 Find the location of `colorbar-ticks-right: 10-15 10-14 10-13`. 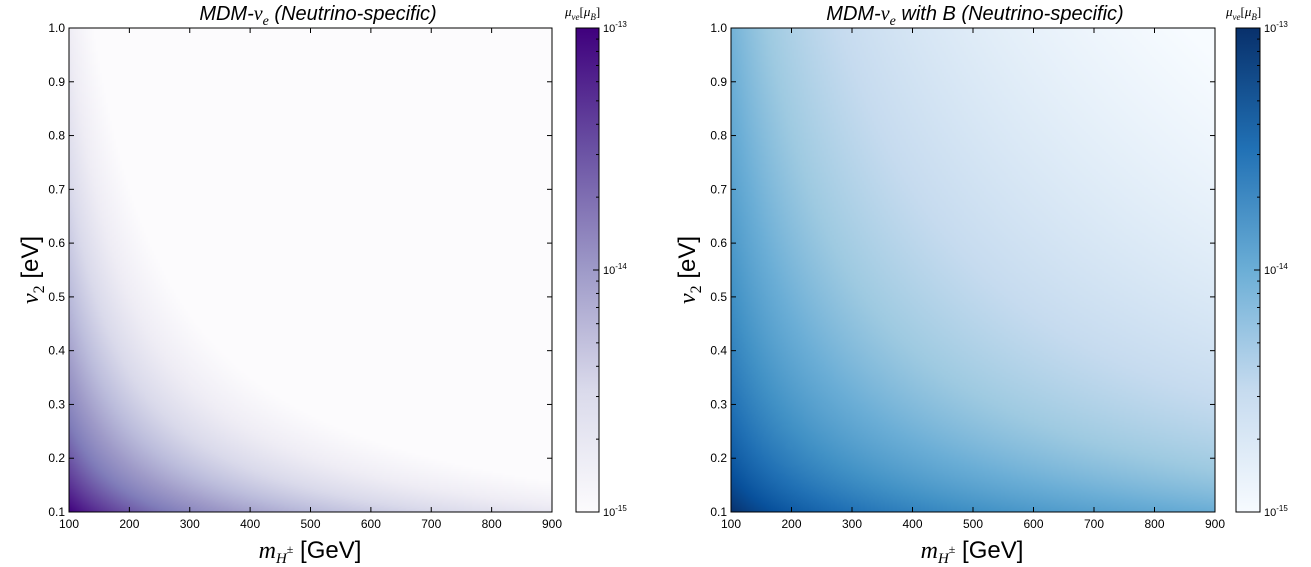

colorbar-ticks-right: 10-15 10-14 10-13 is located at coordinates (1271, 269).